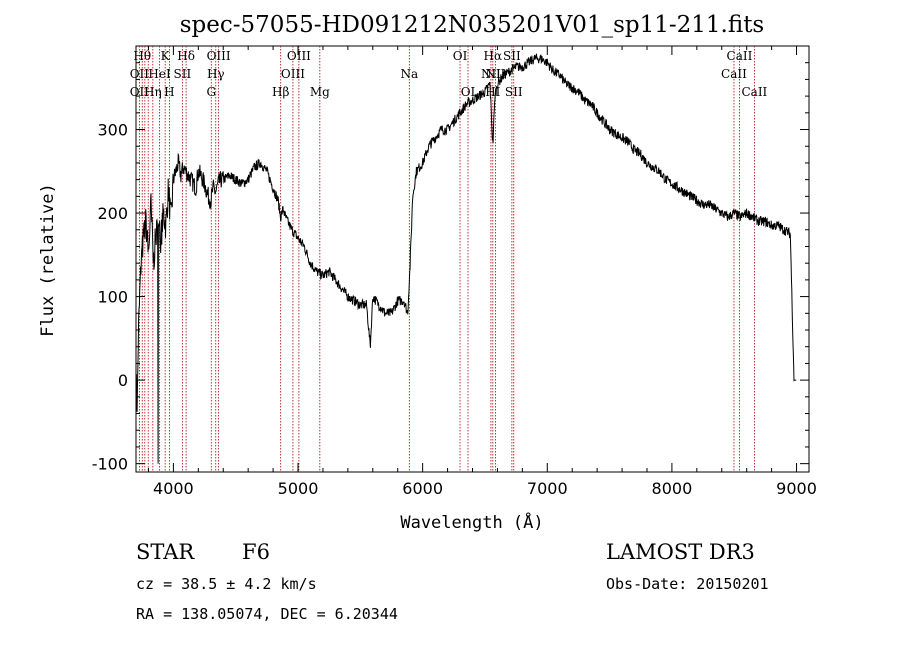 The height and width of the screenshot is (649, 900). What do you see at coordinates (409, 74) in the screenshot?
I see `line-label: Na` at bounding box center [409, 74].